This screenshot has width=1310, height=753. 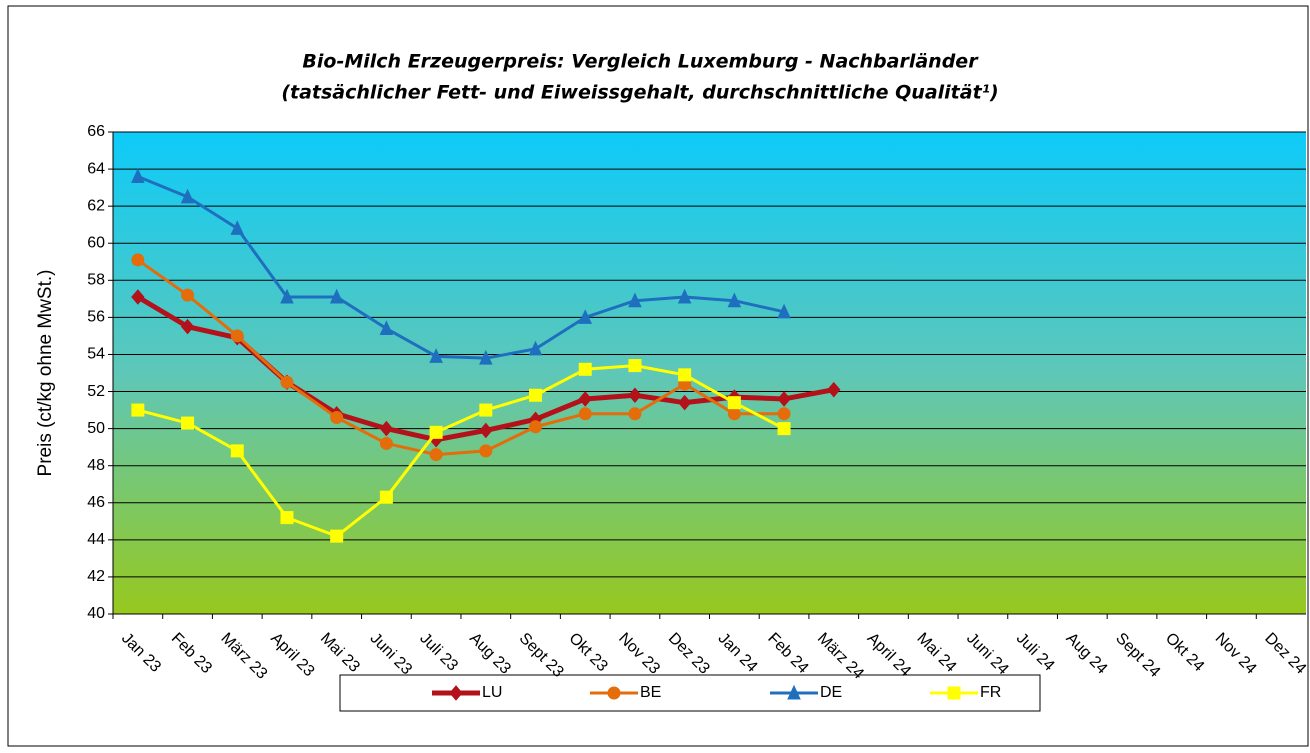 I want to click on x-tick-label: Aug 23, so click(x=490, y=654).